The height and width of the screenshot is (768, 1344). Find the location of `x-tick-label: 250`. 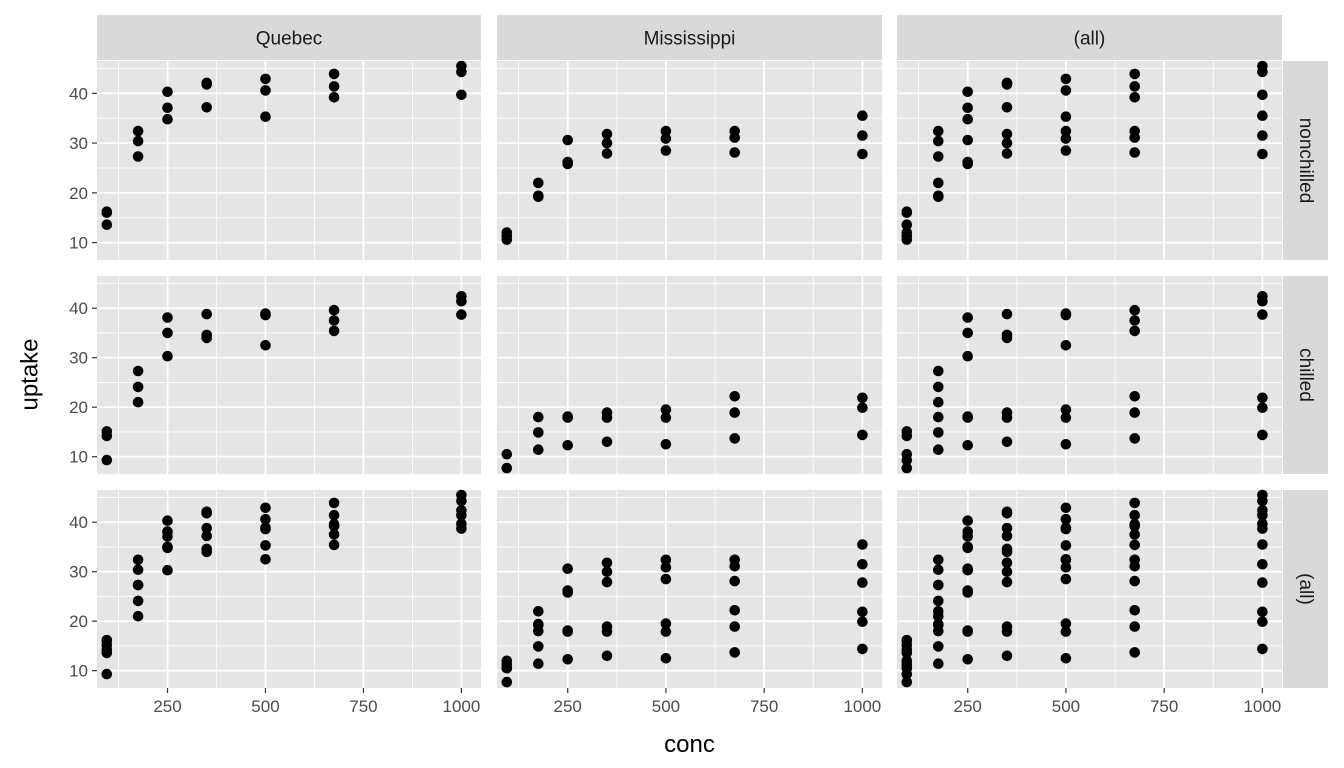

x-tick-label: 250 is located at coordinates (568, 706).